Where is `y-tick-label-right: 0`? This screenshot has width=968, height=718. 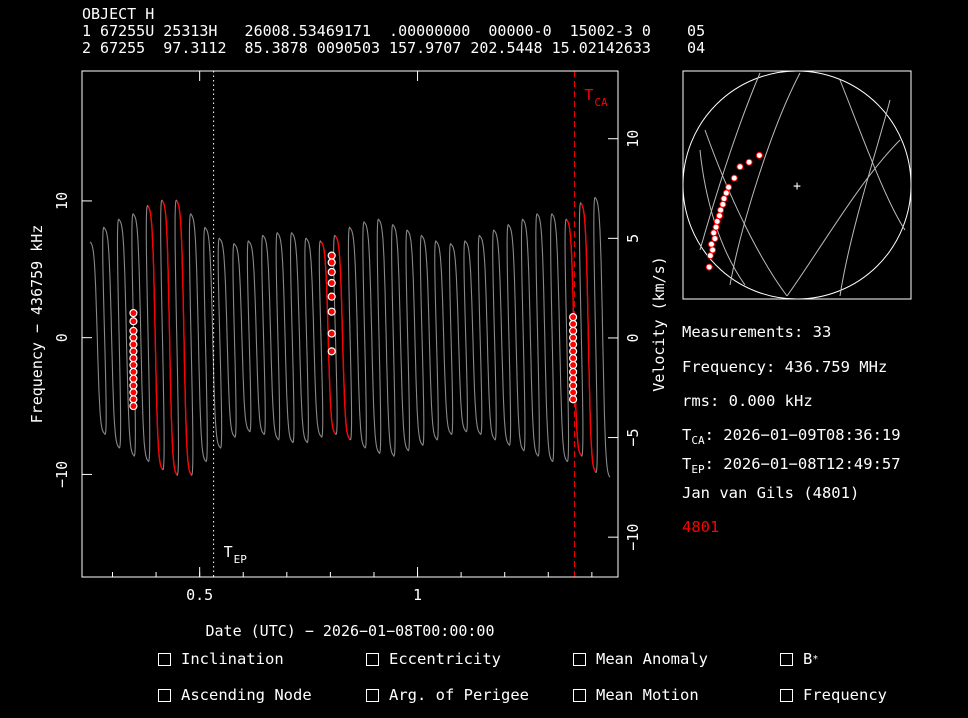
y-tick-label-right: 0 is located at coordinates (633, 337).